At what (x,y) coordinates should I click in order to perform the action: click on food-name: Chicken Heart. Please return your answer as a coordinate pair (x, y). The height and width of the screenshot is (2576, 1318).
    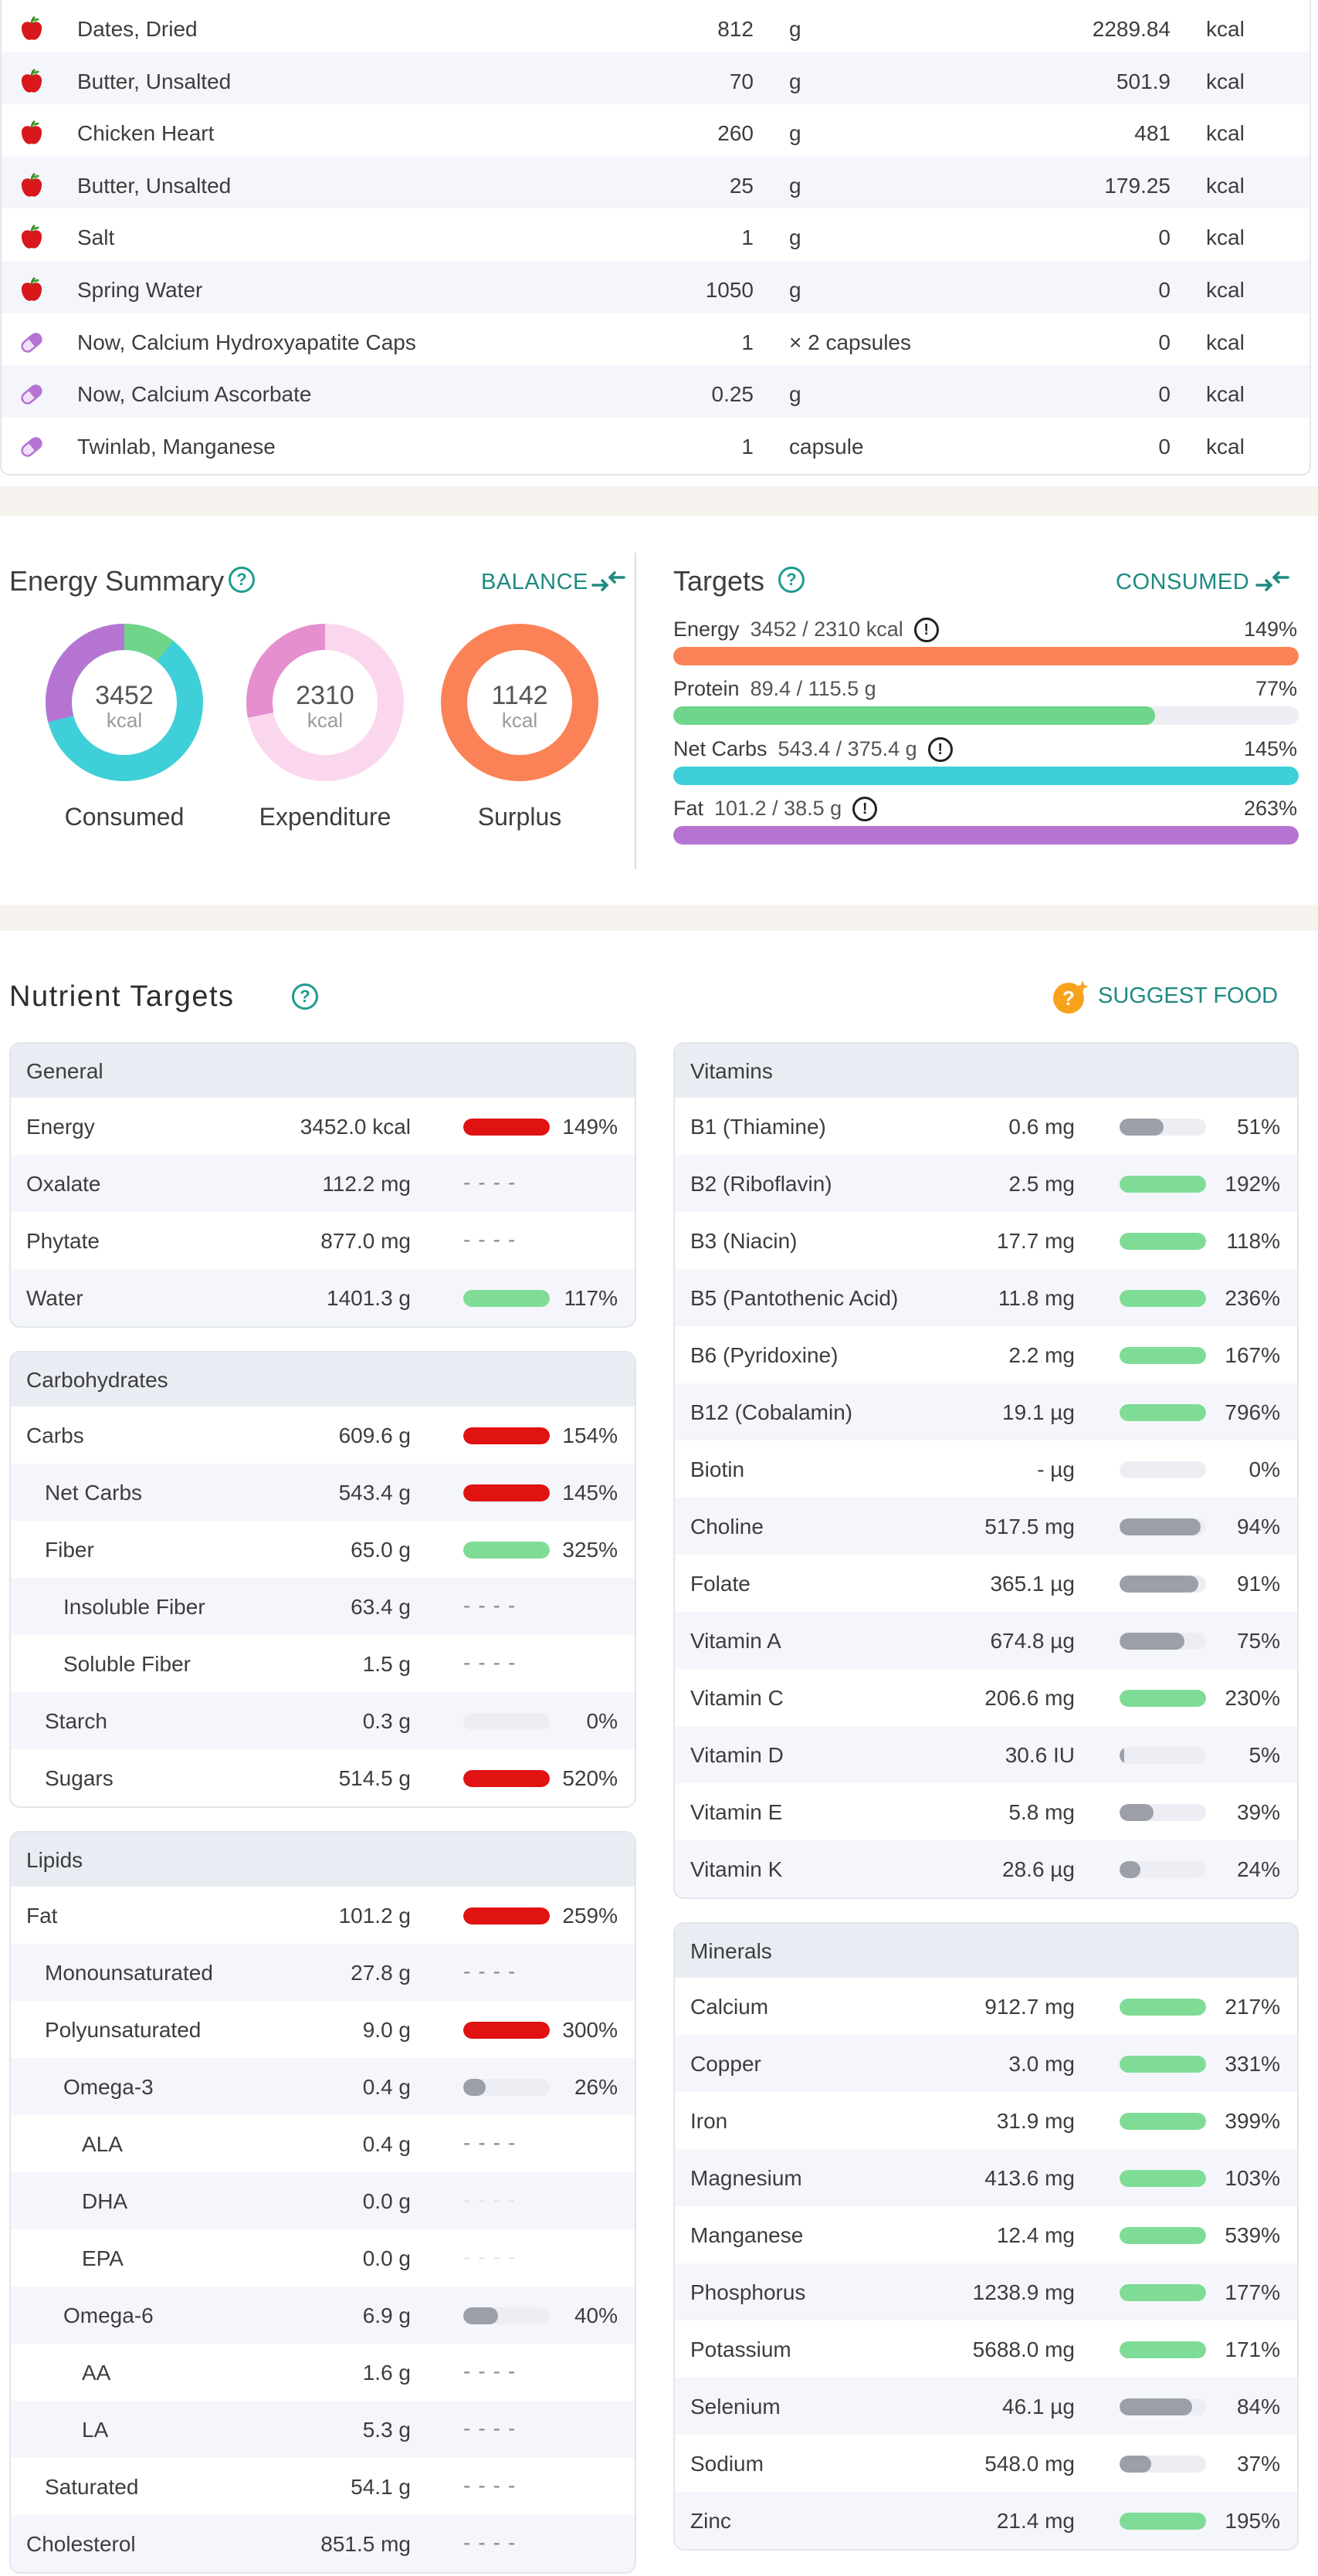
    Looking at the image, I should click on (146, 133).